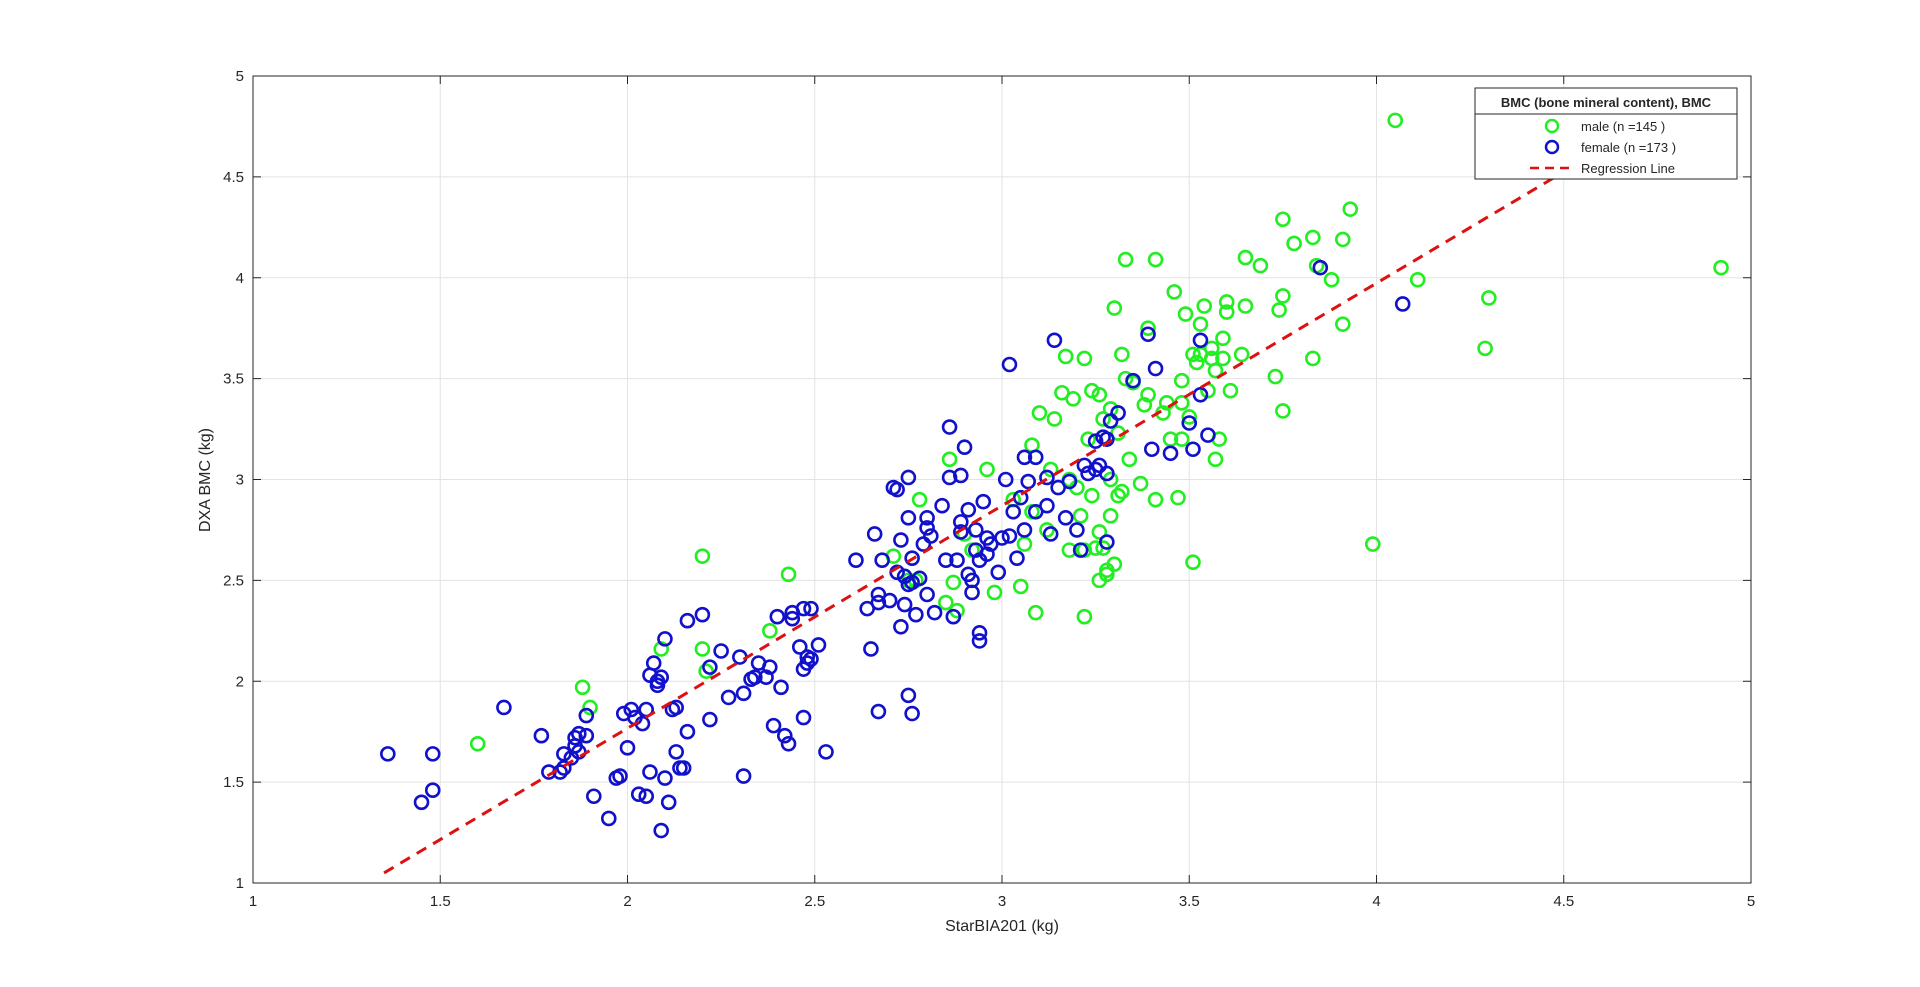 Image resolution: width=1920 pixels, height=987 pixels. What do you see at coordinates (1628, 168) in the screenshot?
I see `legend-entry-regression: Regression Line` at bounding box center [1628, 168].